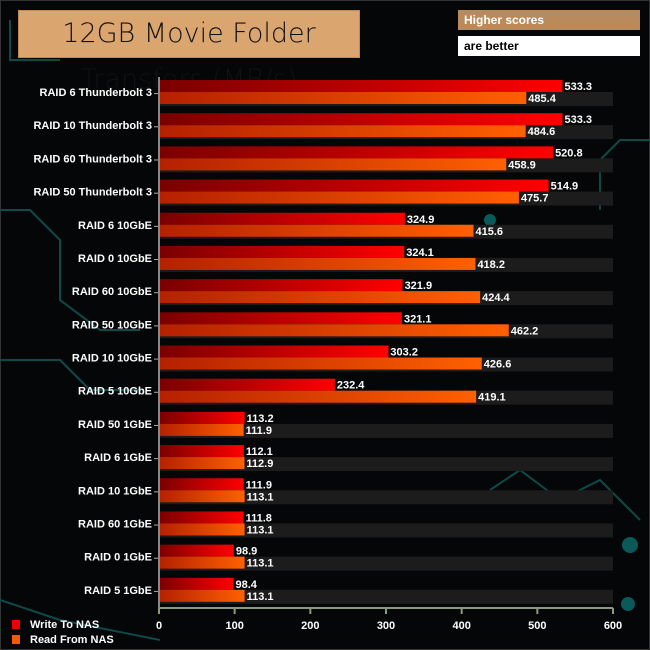  What do you see at coordinates (549, 20) in the screenshot?
I see `note-higher-scores: Higher scores` at bounding box center [549, 20].